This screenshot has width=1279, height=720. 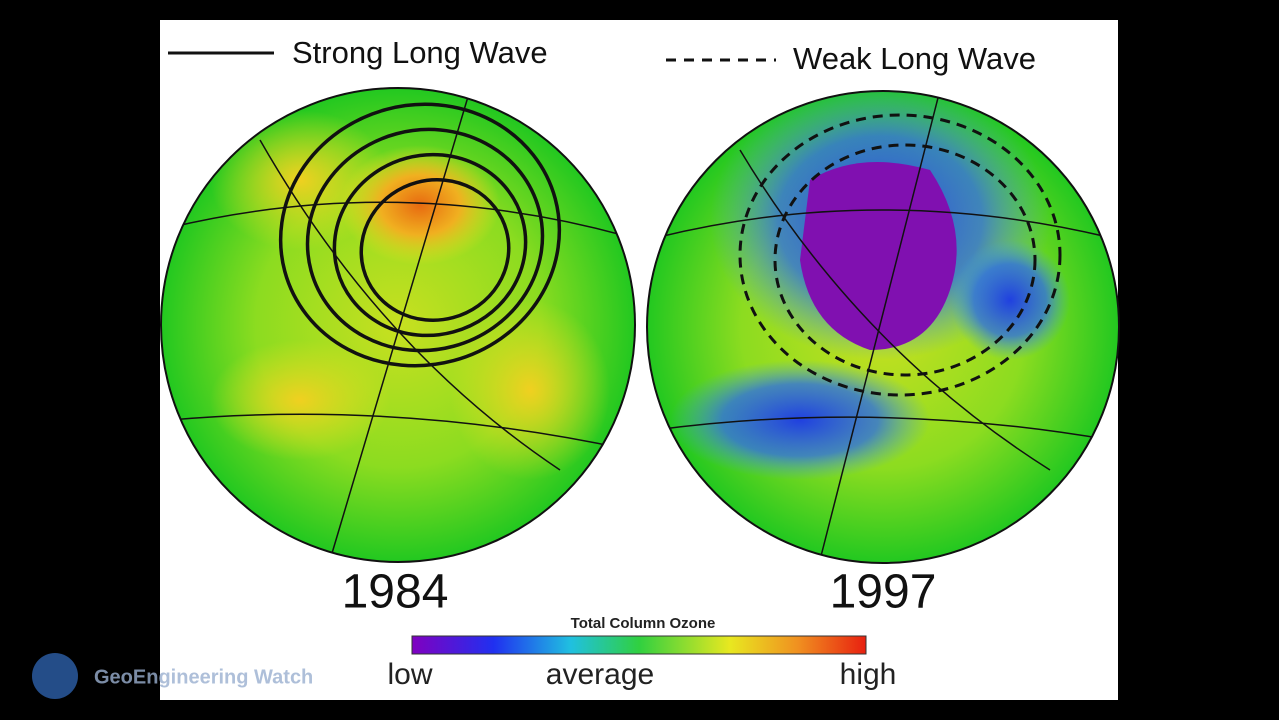 What do you see at coordinates (868, 674) in the screenshot?
I see `colorbar-label: high` at bounding box center [868, 674].